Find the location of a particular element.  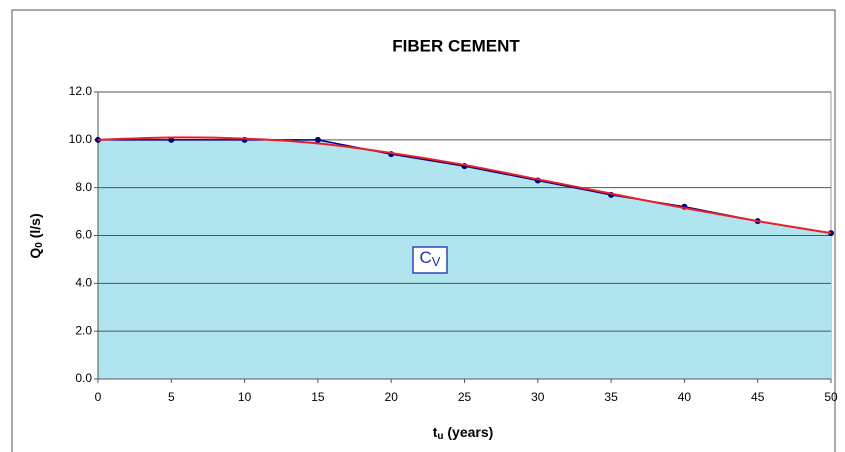

annotation: CV is located at coordinates (430, 258).